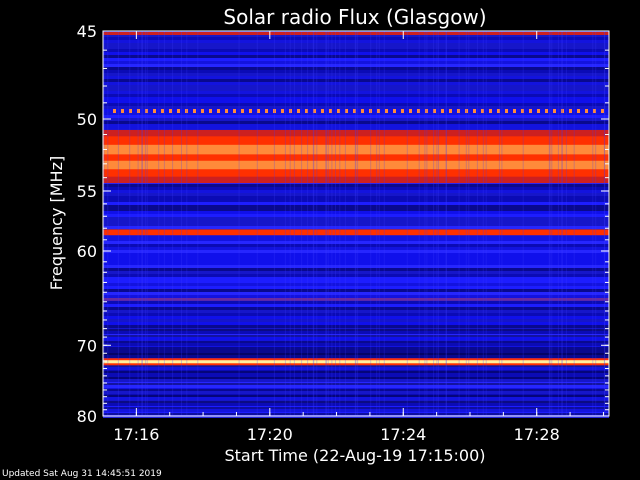 This screenshot has width=640, height=480. I want to click on y-tick-label: 70, so click(87, 345).